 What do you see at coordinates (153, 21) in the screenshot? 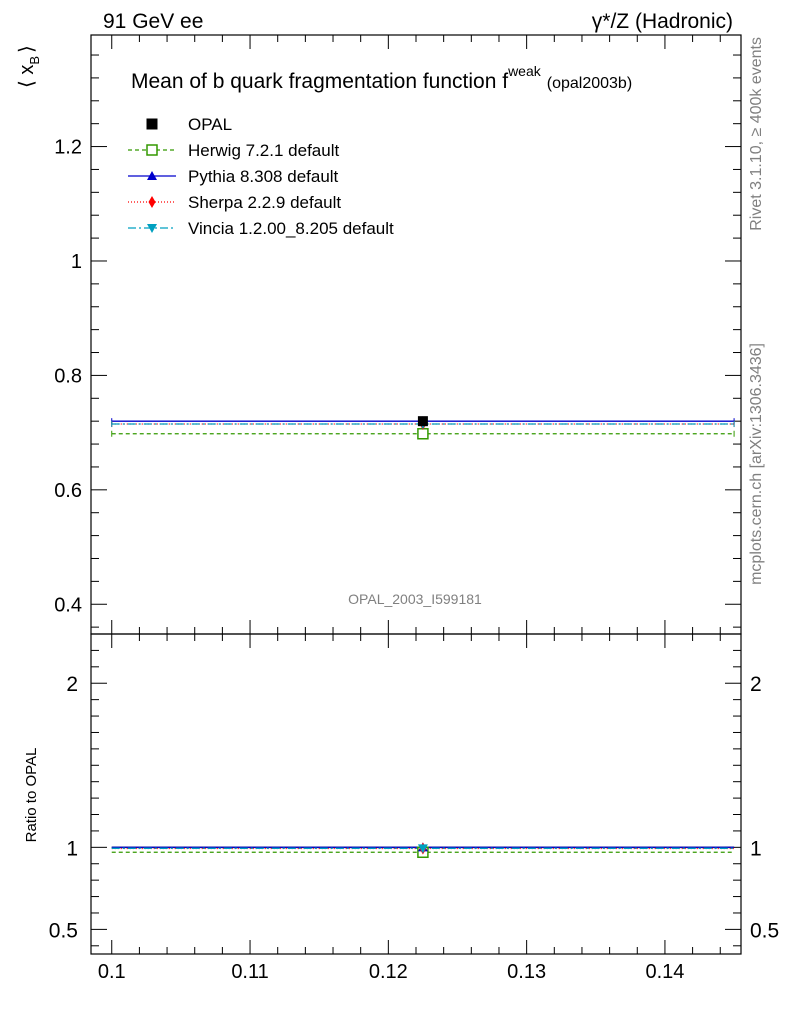
I see `header-left-label: 91 GeV ee` at bounding box center [153, 21].